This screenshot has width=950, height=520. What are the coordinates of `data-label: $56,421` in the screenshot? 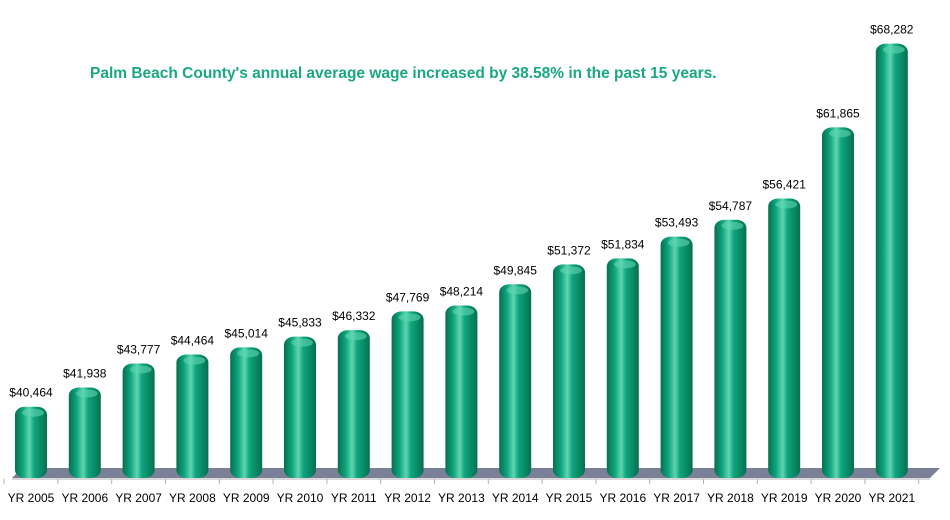 It's located at (785, 184).